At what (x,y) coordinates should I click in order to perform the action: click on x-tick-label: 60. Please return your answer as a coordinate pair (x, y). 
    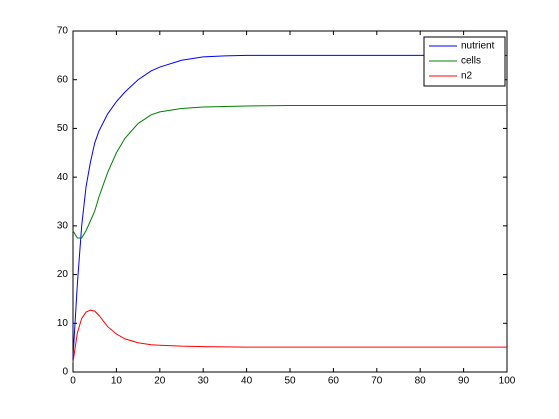
    Looking at the image, I should click on (334, 381).